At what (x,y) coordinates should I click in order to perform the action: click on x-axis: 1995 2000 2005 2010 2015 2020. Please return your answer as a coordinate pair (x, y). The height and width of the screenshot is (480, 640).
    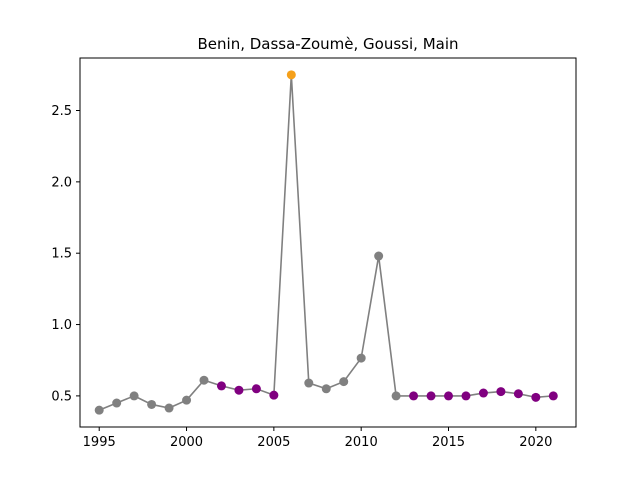
    Looking at the image, I should click on (317, 438).